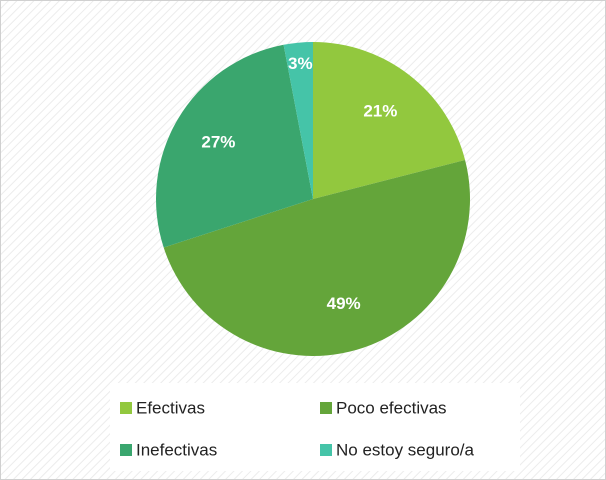  I want to click on value-label: 3%, so click(300, 63).